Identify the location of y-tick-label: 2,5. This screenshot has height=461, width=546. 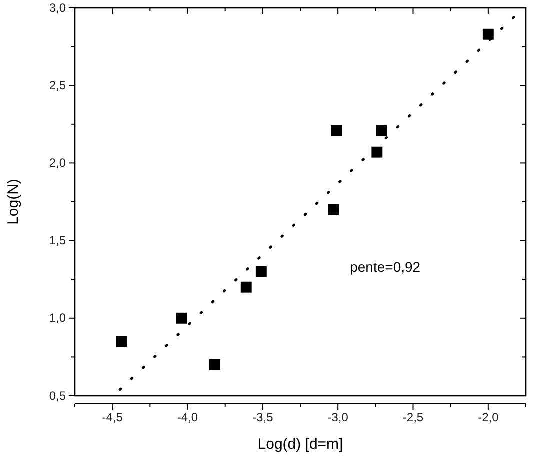
(57, 85).